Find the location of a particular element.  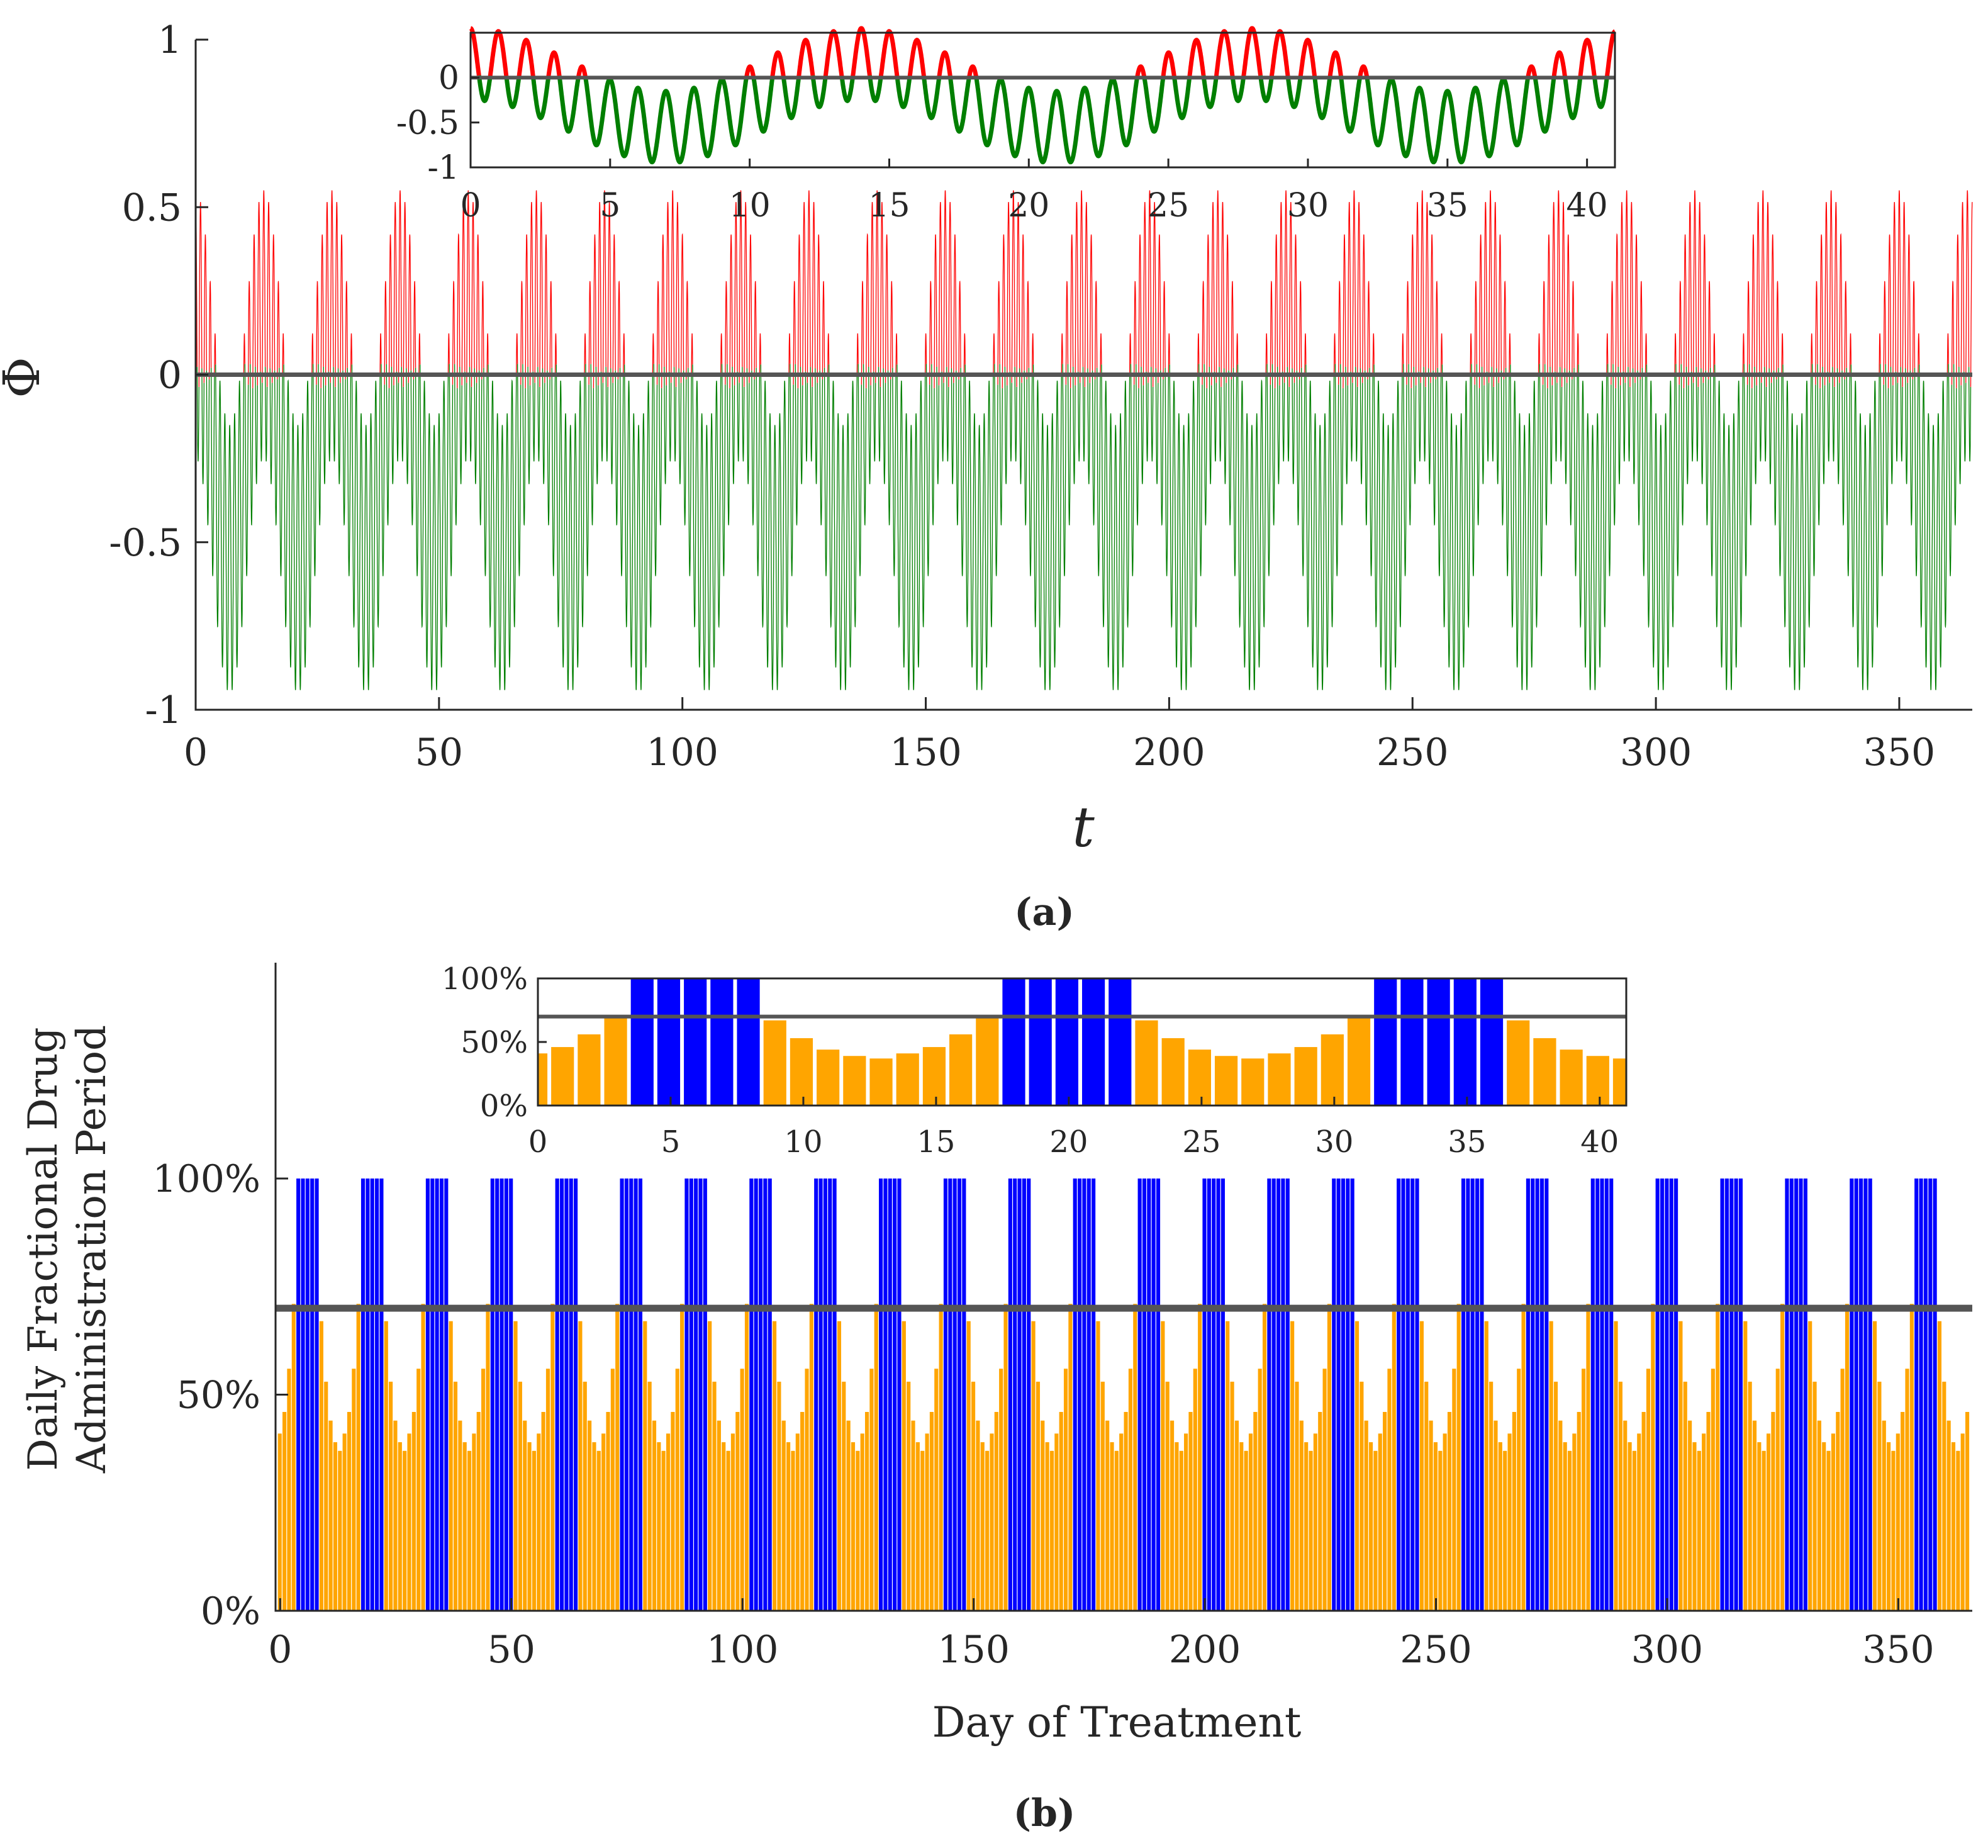

panel-a-x-tick-label: 50 is located at coordinates (439, 753).